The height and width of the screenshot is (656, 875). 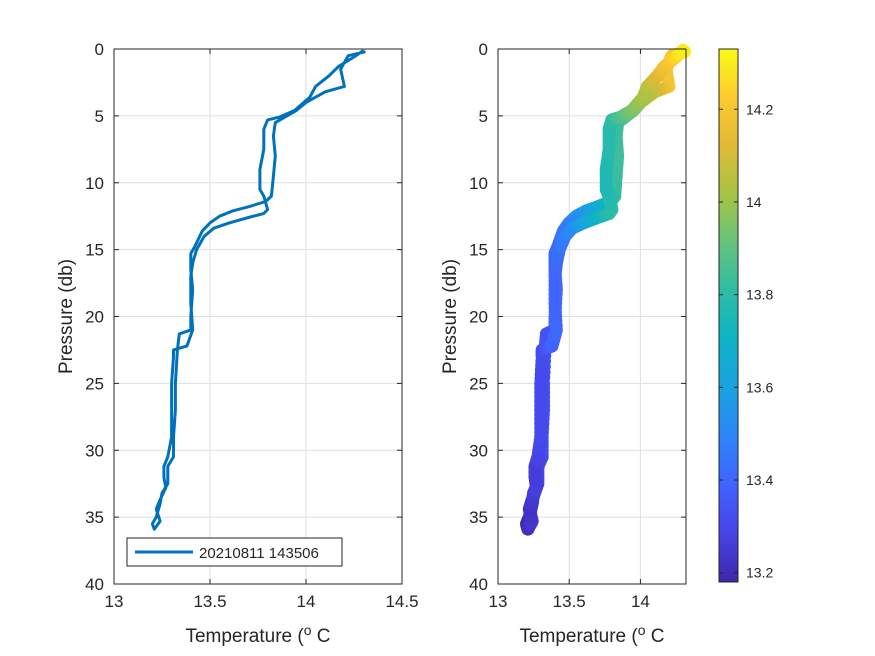 I want to click on left-x-tick-label: 14, so click(x=306, y=601).